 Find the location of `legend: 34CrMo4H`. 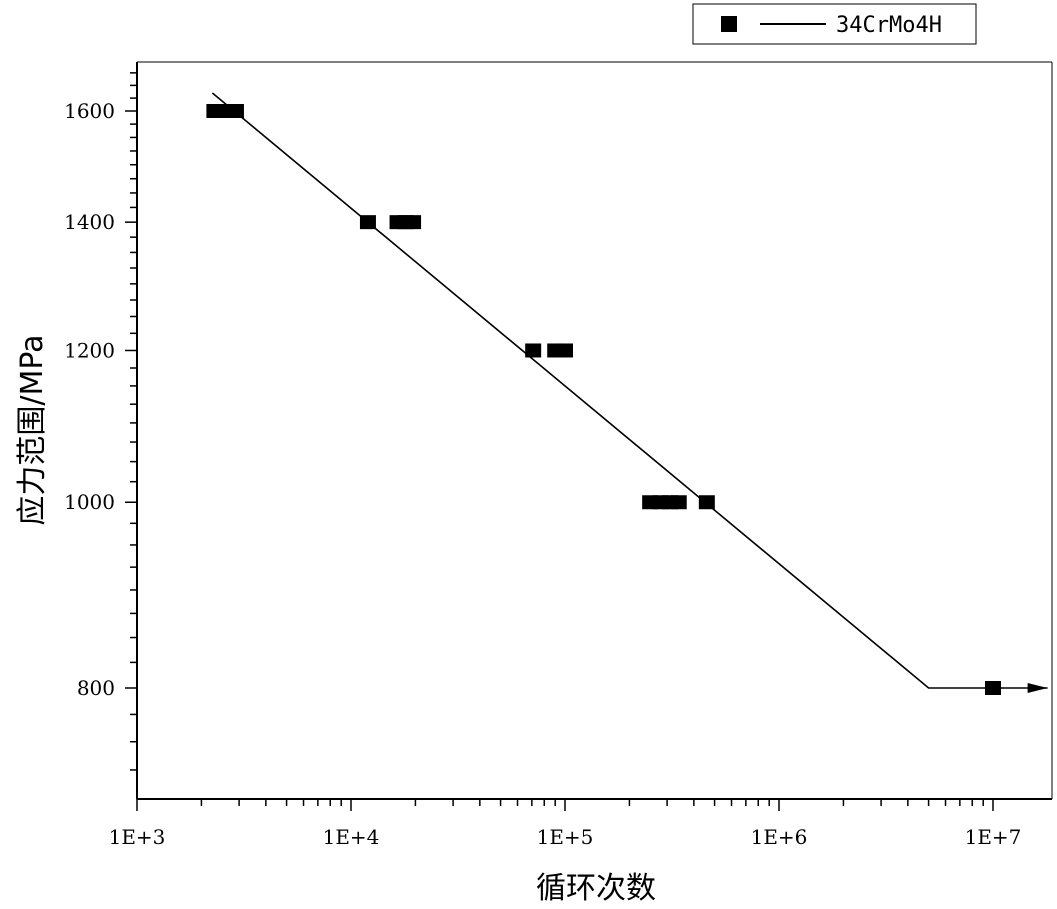

legend: 34CrMo4H is located at coordinates (834, 24).